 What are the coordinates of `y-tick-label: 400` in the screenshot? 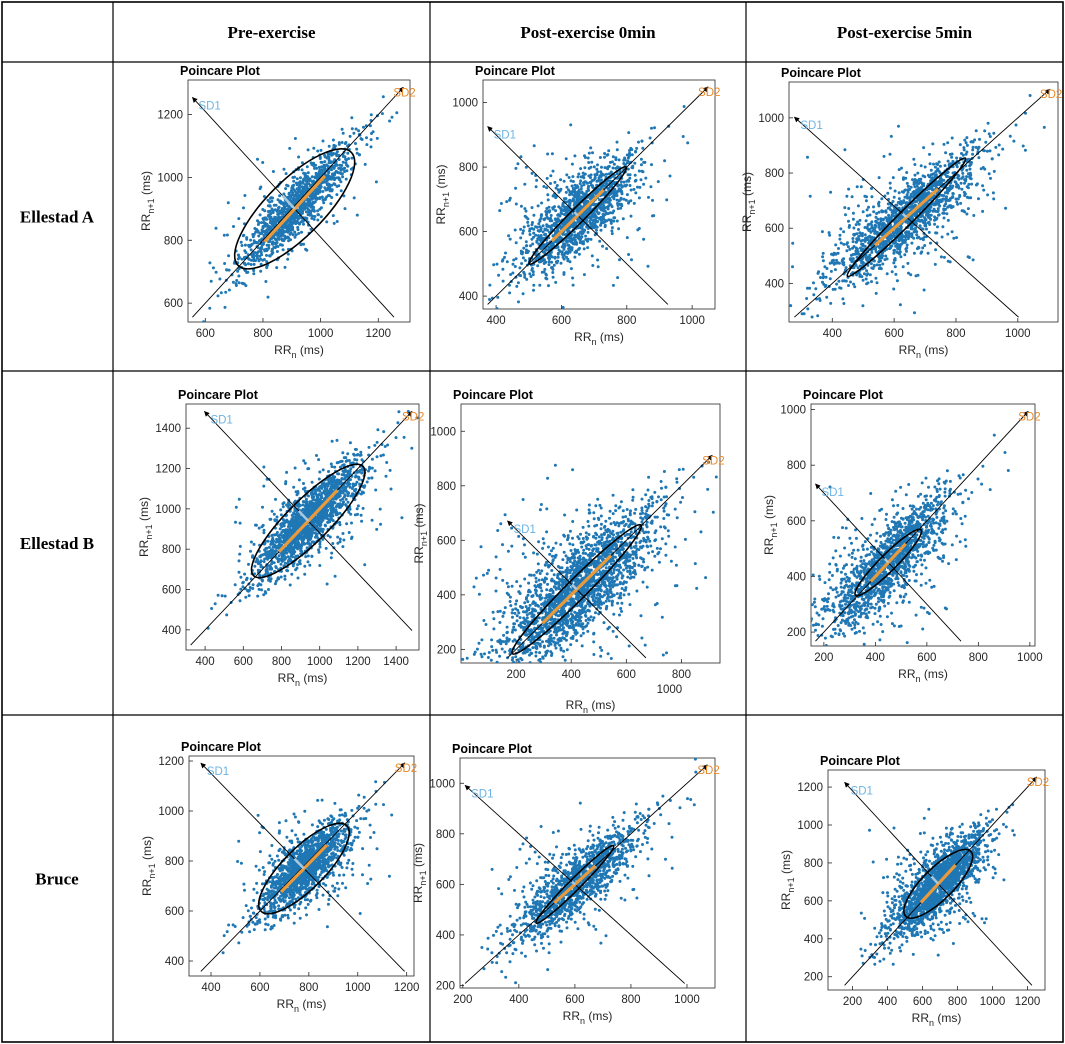 It's located at (171, 631).